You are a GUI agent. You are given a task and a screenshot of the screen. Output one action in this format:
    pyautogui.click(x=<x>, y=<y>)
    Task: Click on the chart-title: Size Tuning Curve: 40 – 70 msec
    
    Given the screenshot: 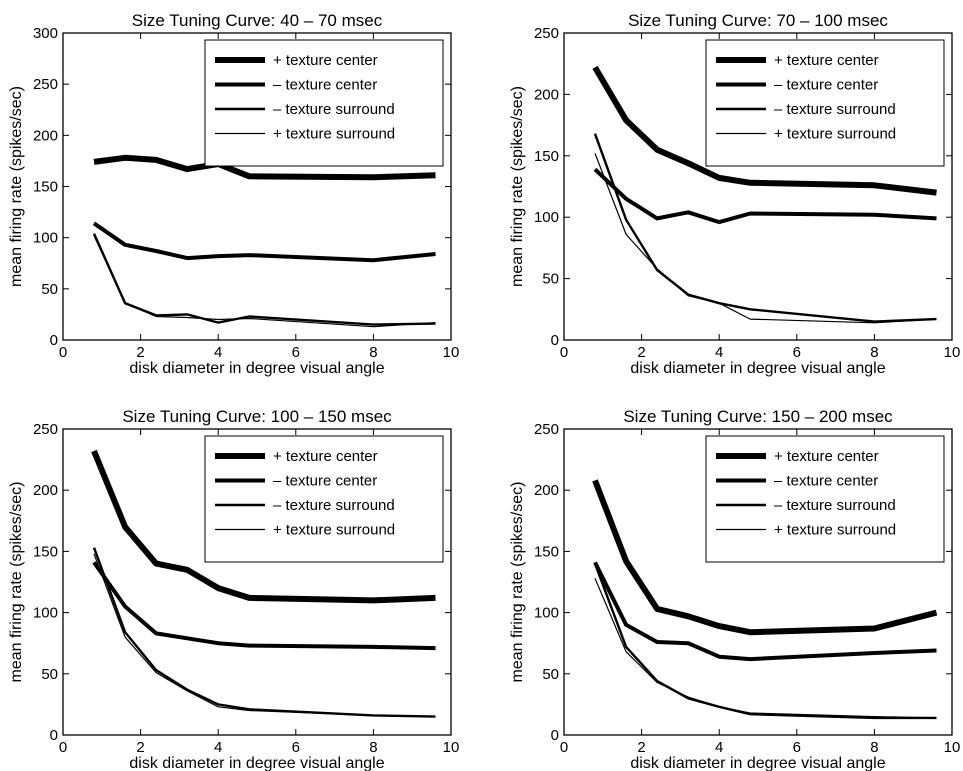 What is the action you would take?
    pyautogui.click(x=257, y=20)
    